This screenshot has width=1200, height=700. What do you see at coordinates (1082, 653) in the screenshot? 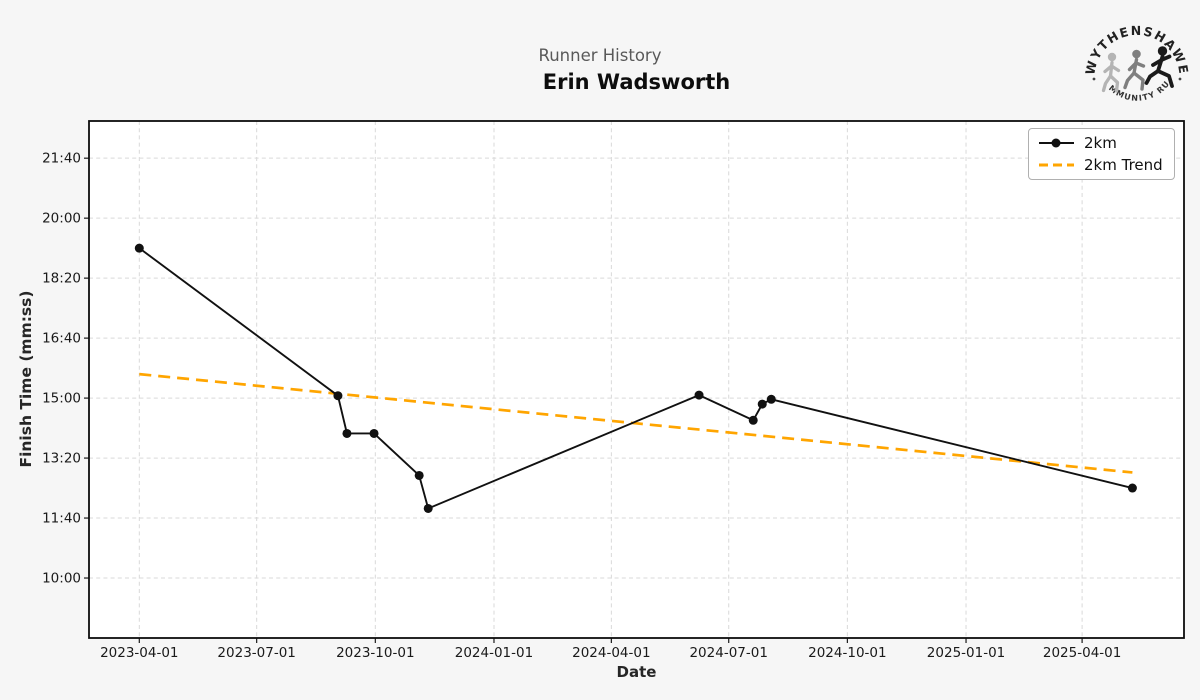
I see `x-tick-label: 2025-04-01` at bounding box center [1082, 653].